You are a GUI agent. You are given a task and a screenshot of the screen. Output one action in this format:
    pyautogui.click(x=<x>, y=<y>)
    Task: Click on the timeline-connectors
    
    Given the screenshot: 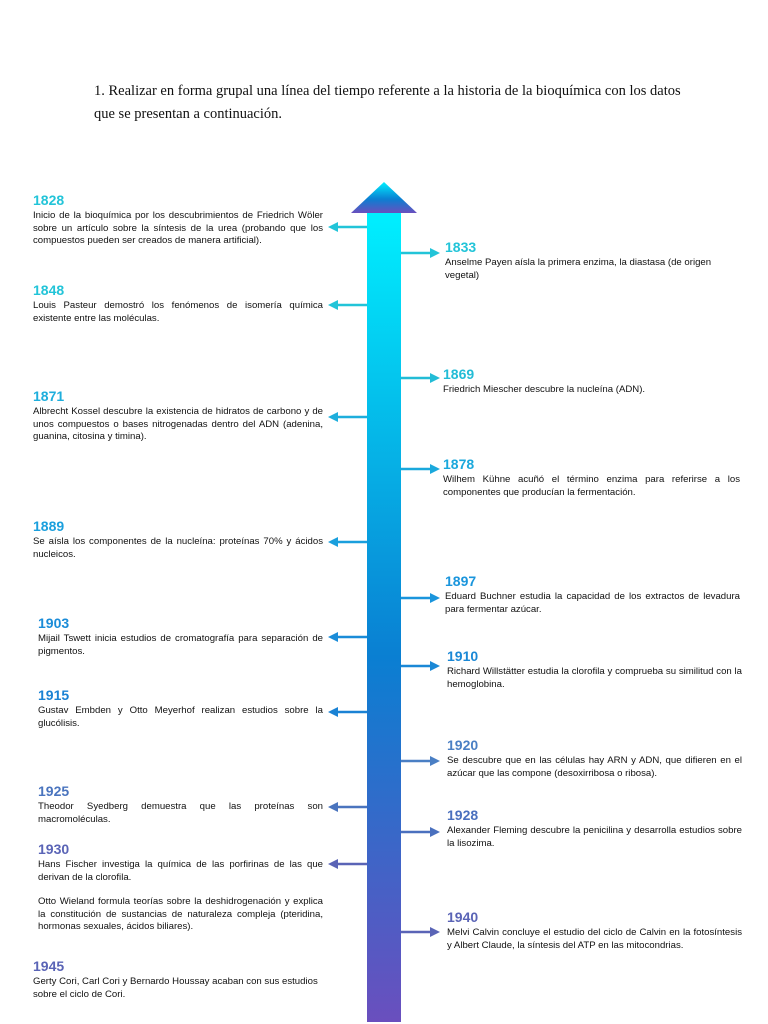 What is the action you would take?
    pyautogui.click(x=384, y=579)
    